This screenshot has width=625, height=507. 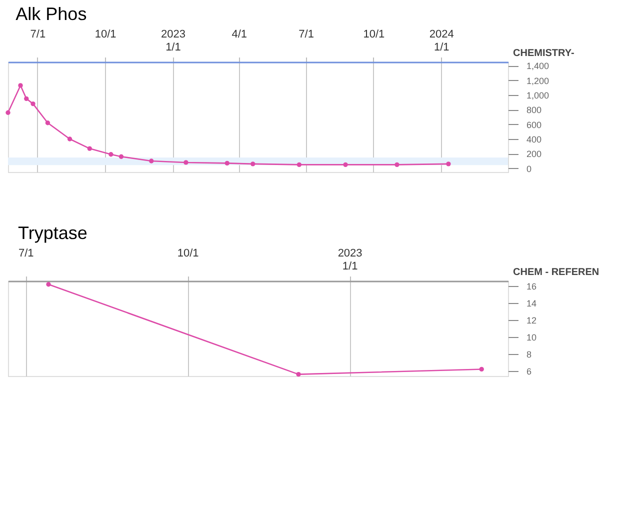 I want to click on y-tick-label: 12, so click(x=531, y=321).